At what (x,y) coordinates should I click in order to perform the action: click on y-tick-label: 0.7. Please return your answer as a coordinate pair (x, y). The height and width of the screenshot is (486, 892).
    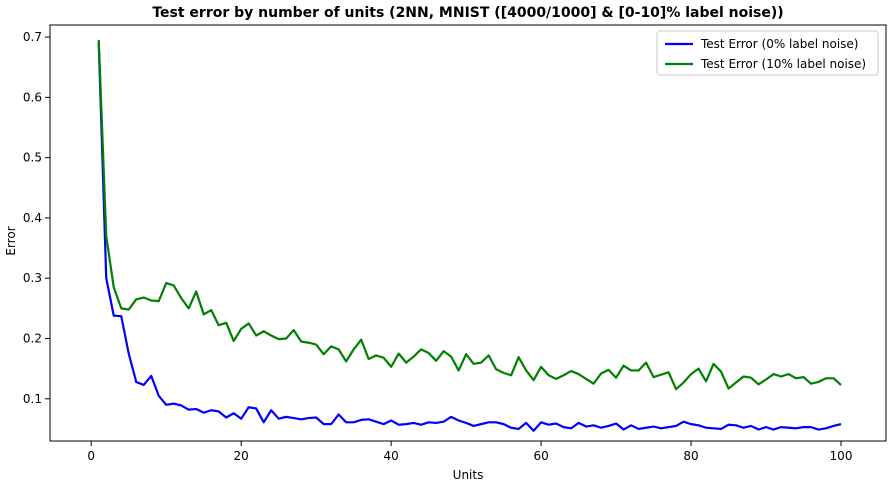
    Looking at the image, I should click on (32, 37).